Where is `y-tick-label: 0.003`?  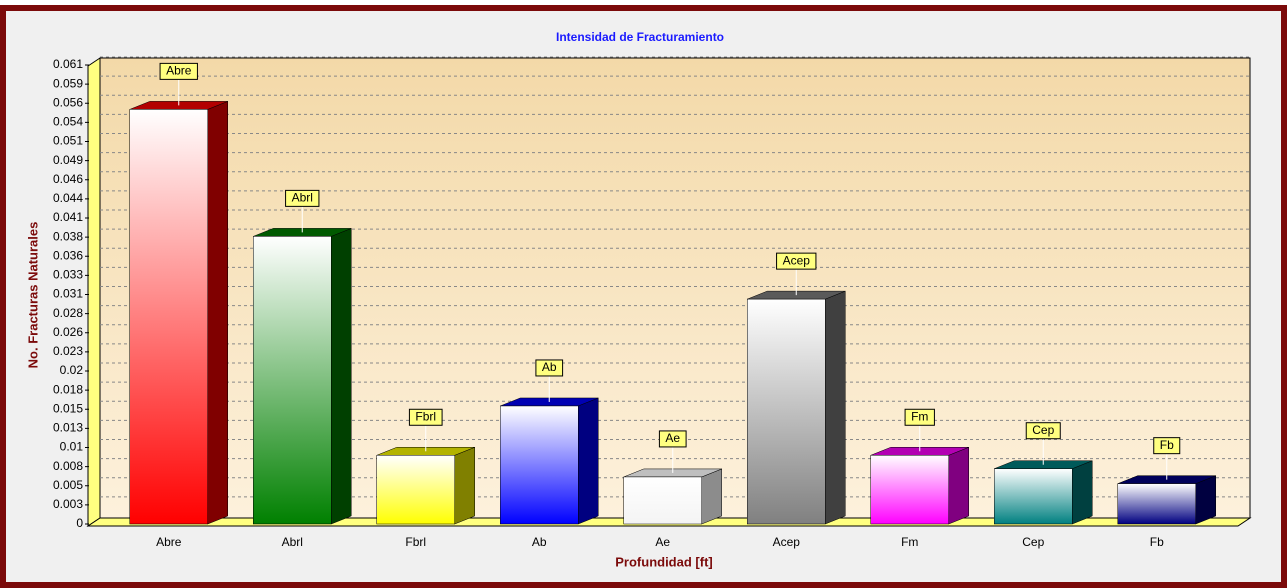
y-tick-label: 0.003 is located at coordinates (68, 504).